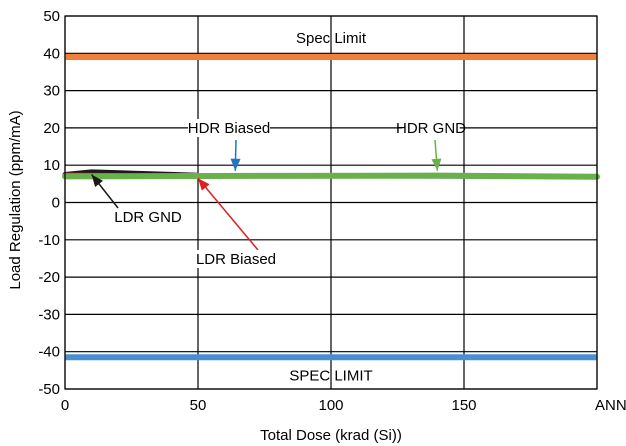 This screenshot has height=446, width=626. What do you see at coordinates (204, 184) in the screenshot?
I see `arrowhead-ldr-biased` at bounding box center [204, 184].